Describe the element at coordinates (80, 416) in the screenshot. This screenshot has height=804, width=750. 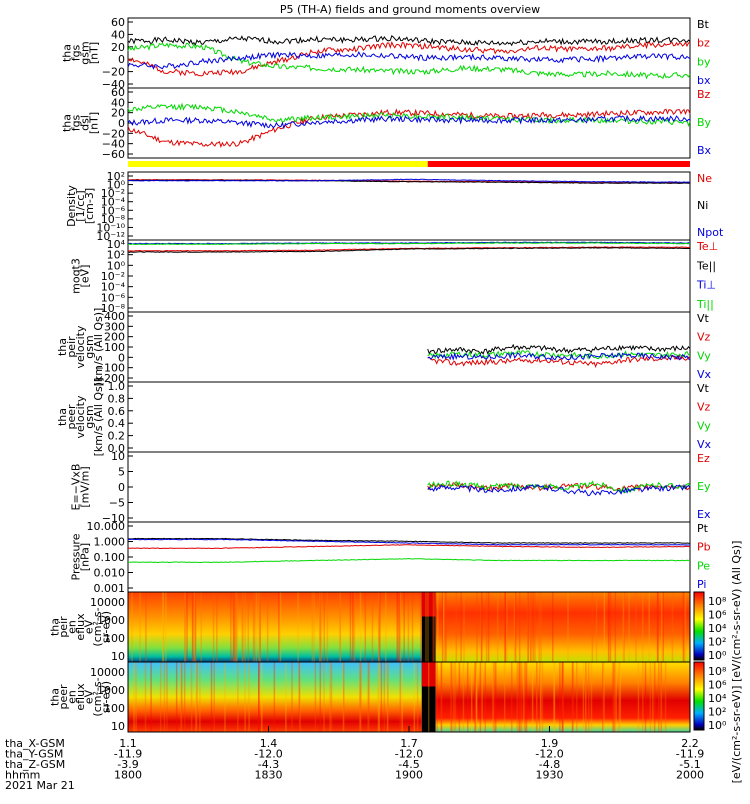
I see `ylabel-line: velocity` at that location.